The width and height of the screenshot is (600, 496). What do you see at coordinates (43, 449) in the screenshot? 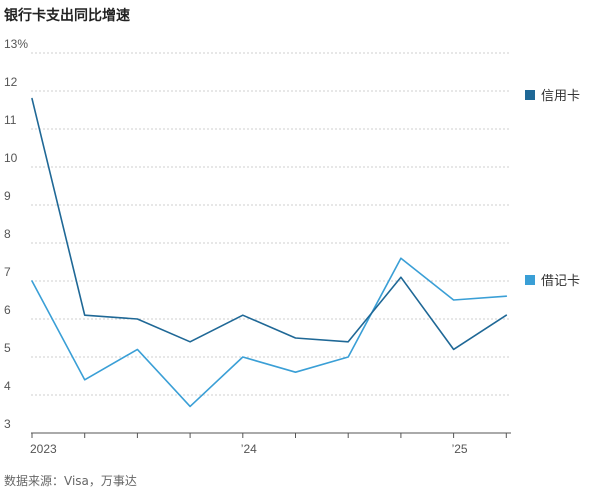
I see `x-tick-label-2023-Q1: 2023` at bounding box center [43, 449].